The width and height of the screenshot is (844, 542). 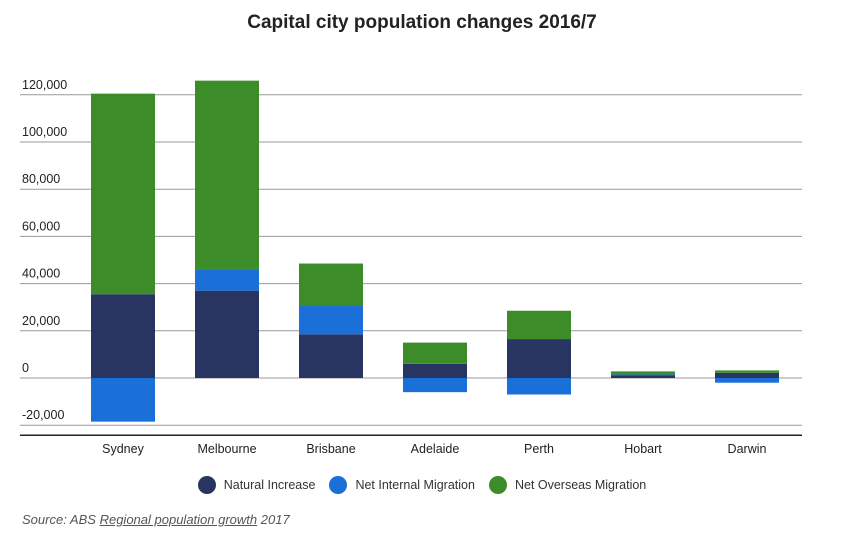 What do you see at coordinates (747, 371) in the screenshot?
I see `bar-darwin-net-overseas-migration` at bounding box center [747, 371].